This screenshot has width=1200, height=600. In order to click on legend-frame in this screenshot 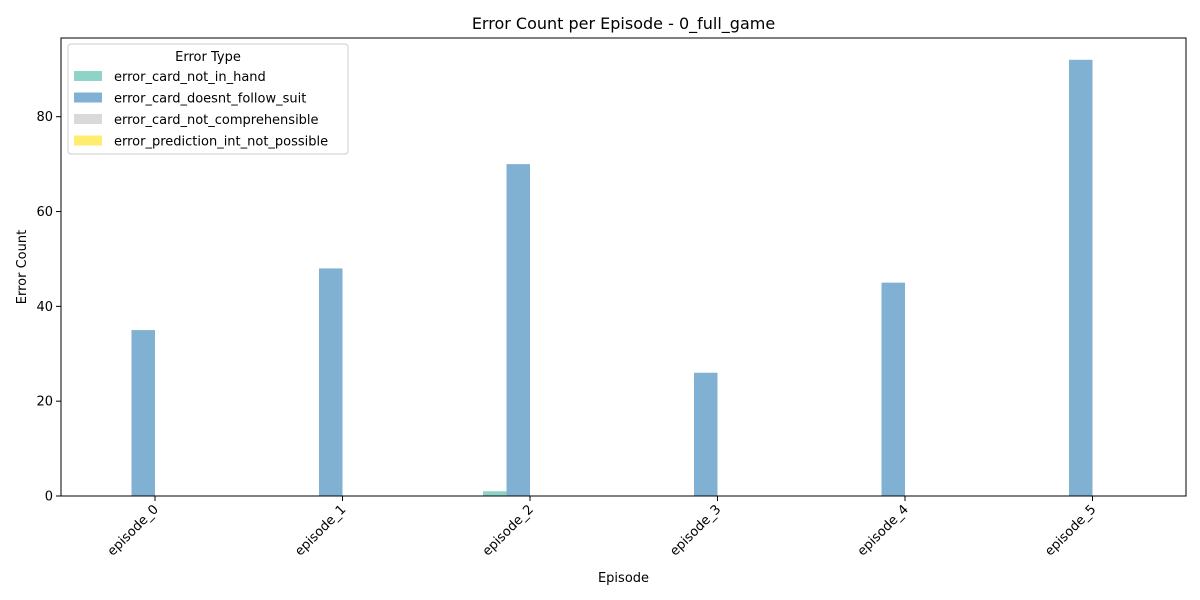, I will do `click(208, 99)`.